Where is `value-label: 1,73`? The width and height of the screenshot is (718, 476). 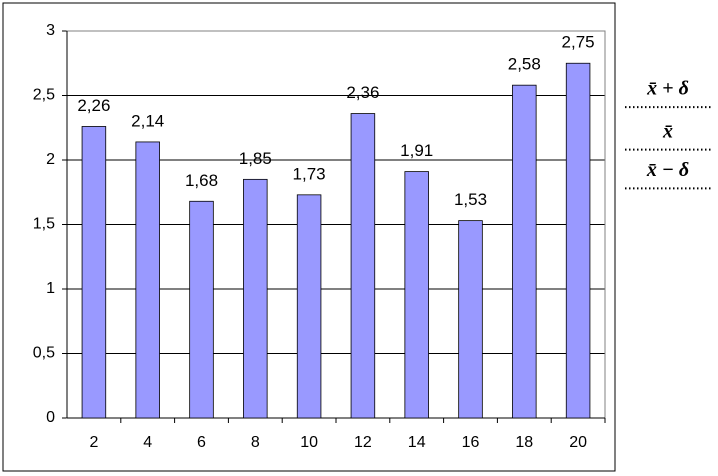 value-label: 1,73 is located at coordinates (309, 173).